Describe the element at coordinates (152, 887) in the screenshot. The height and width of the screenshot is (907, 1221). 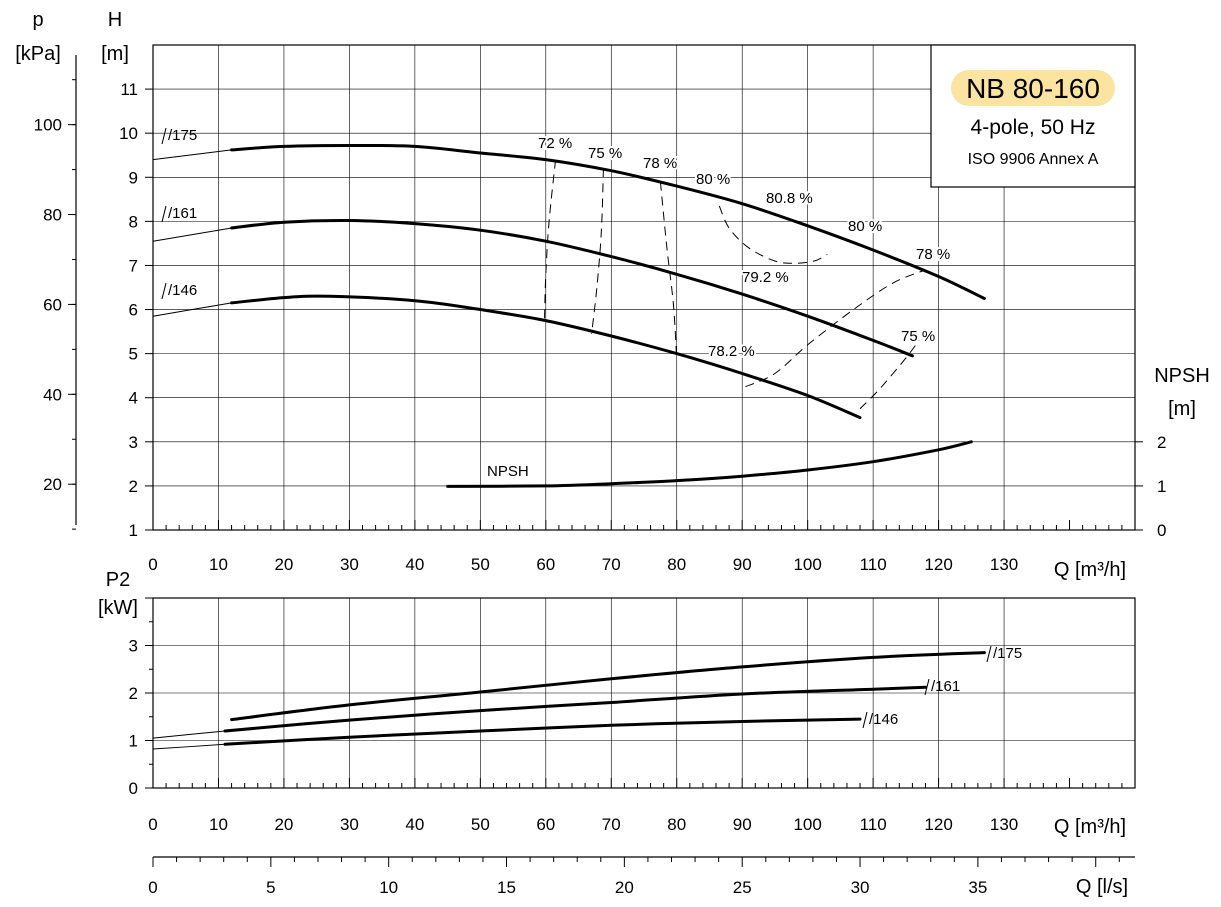
I see `flow-ls-tick-label: 0` at that location.